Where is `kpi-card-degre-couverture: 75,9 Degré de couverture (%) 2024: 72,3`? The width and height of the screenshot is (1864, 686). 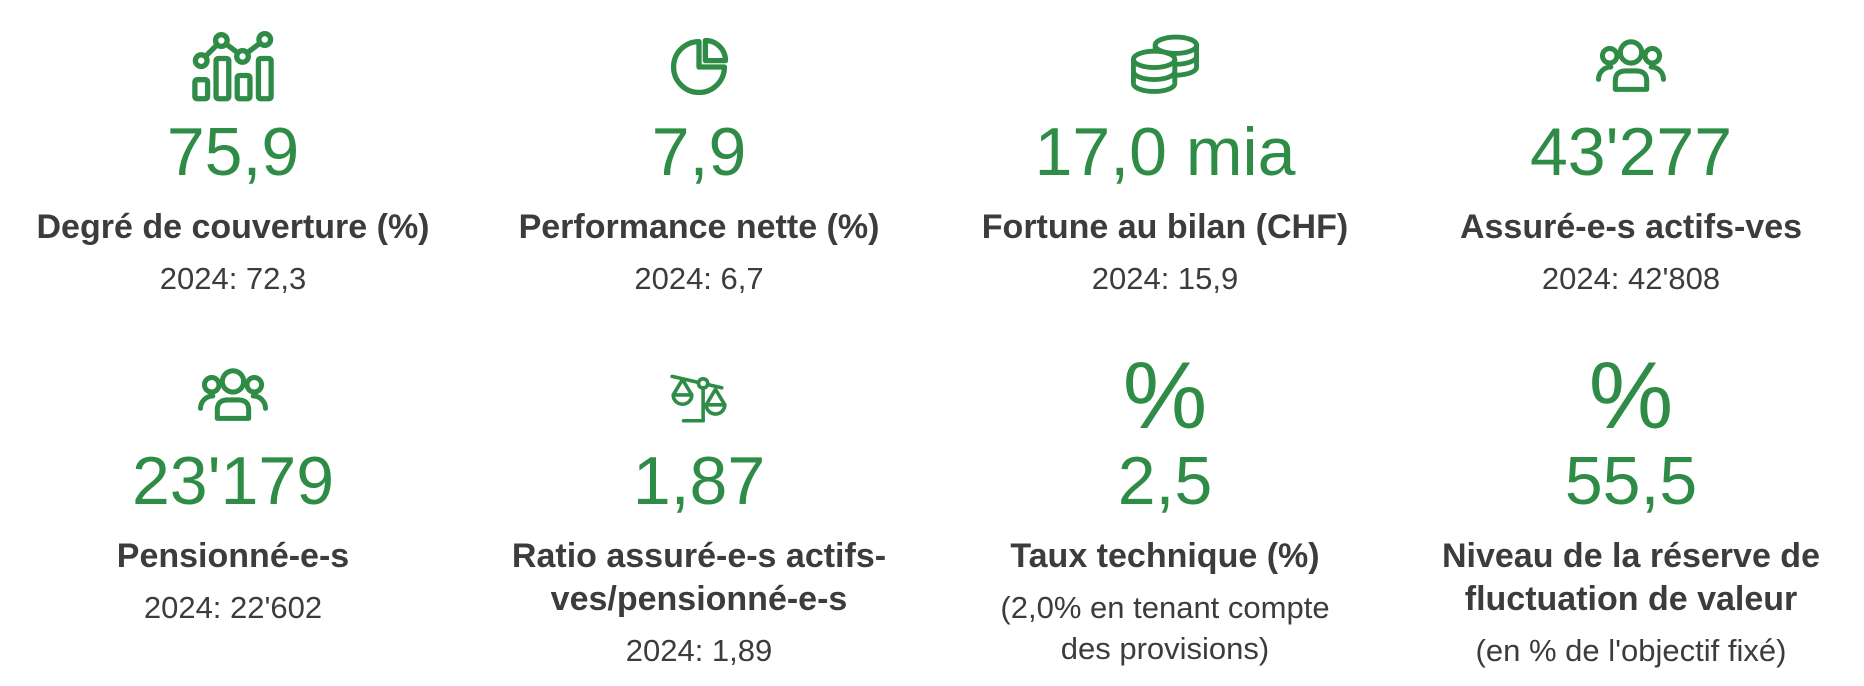
kpi-card-degre-couverture: 75,9 Degré de couverture (%) 2024: 72,3 is located at coordinates (233, 161).